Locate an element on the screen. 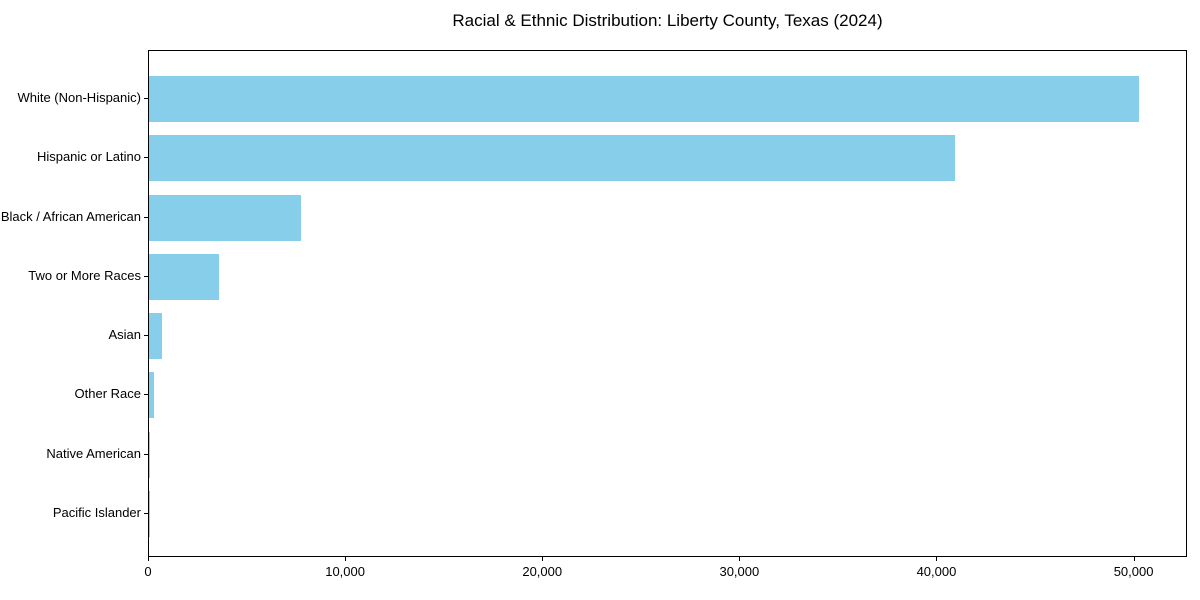 Image resolution: width=1200 pixels, height=600 pixels. x-axis-tick-label: 10,000 is located at coordinates (345, 571).